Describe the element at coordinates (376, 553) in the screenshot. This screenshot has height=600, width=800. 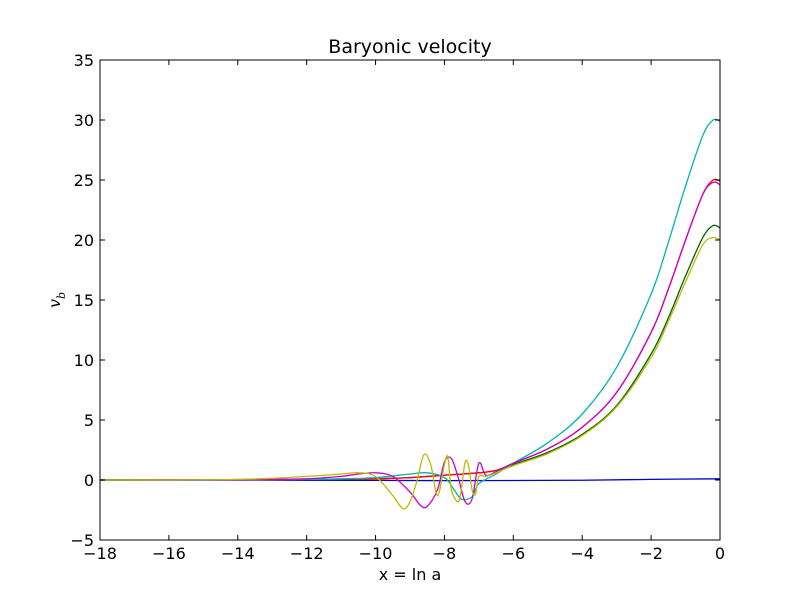
I see `x-tick-label: −10` at that location.